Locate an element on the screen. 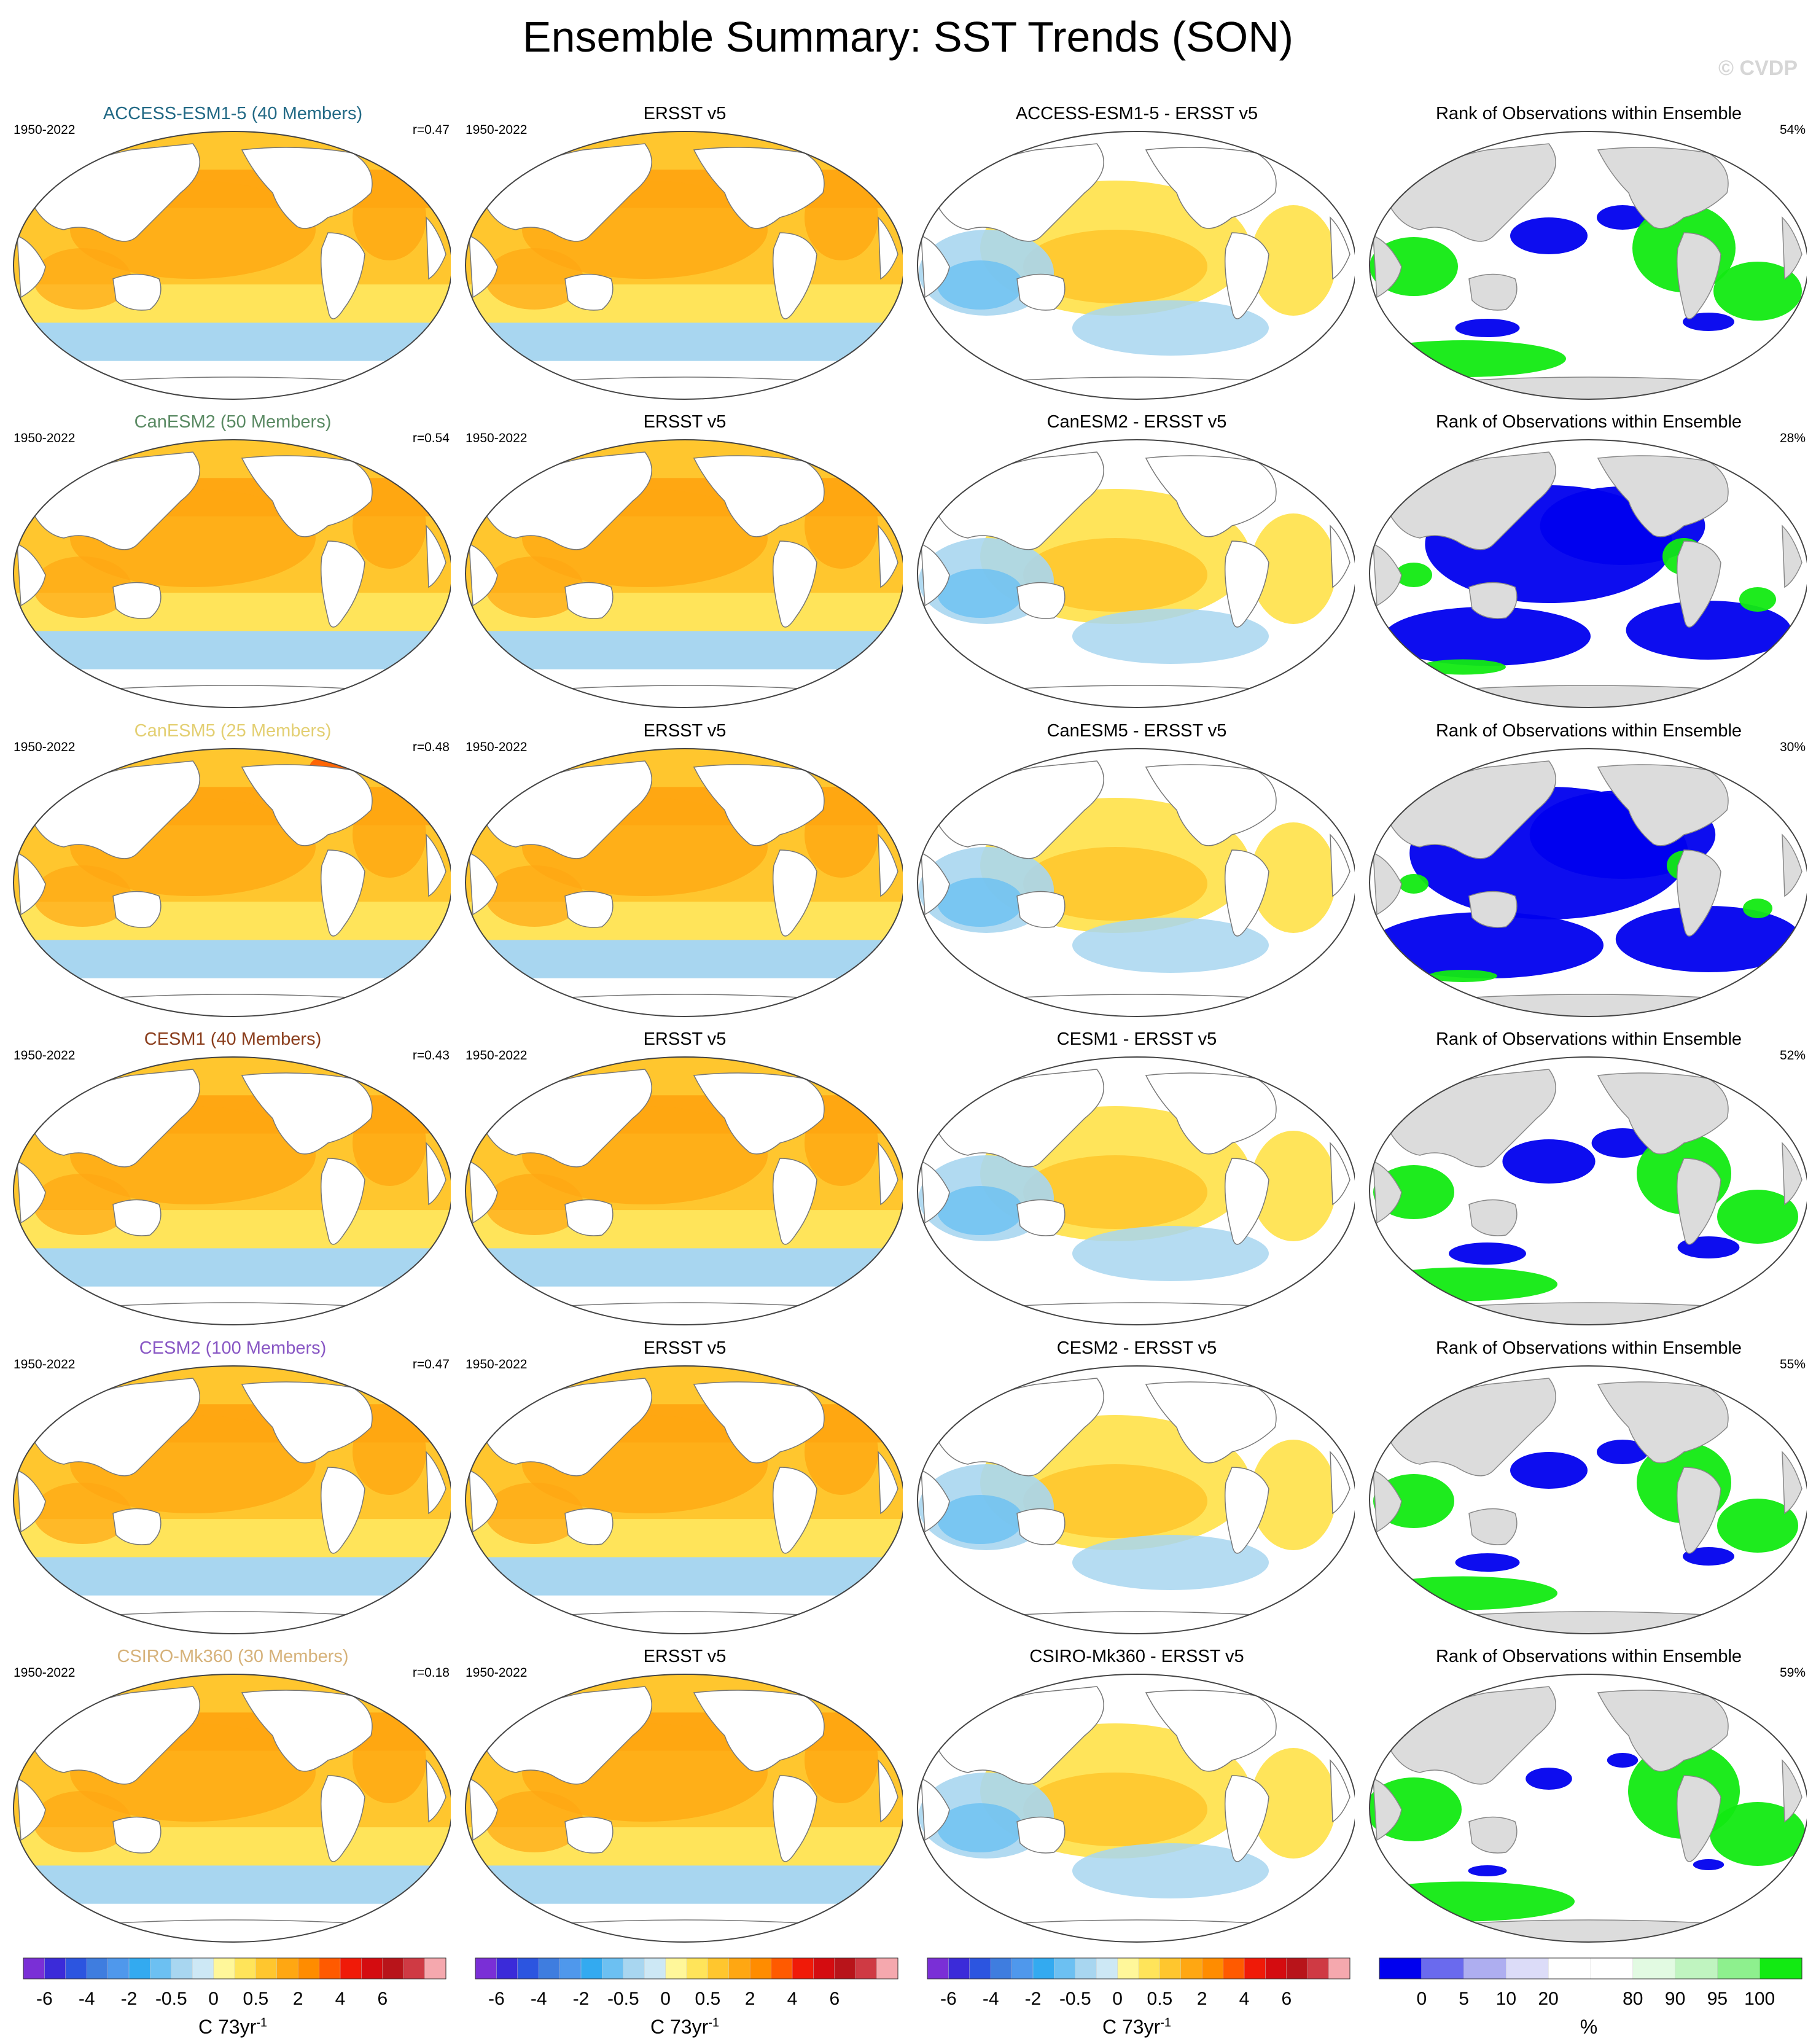 The height and width of the screenshot is (2044, 1816). trend-colorbar-1: -6 -4 -2 -0.5 0 0.5 2 4 6 C 73yr-1 is located at coordinates (233, 1998).